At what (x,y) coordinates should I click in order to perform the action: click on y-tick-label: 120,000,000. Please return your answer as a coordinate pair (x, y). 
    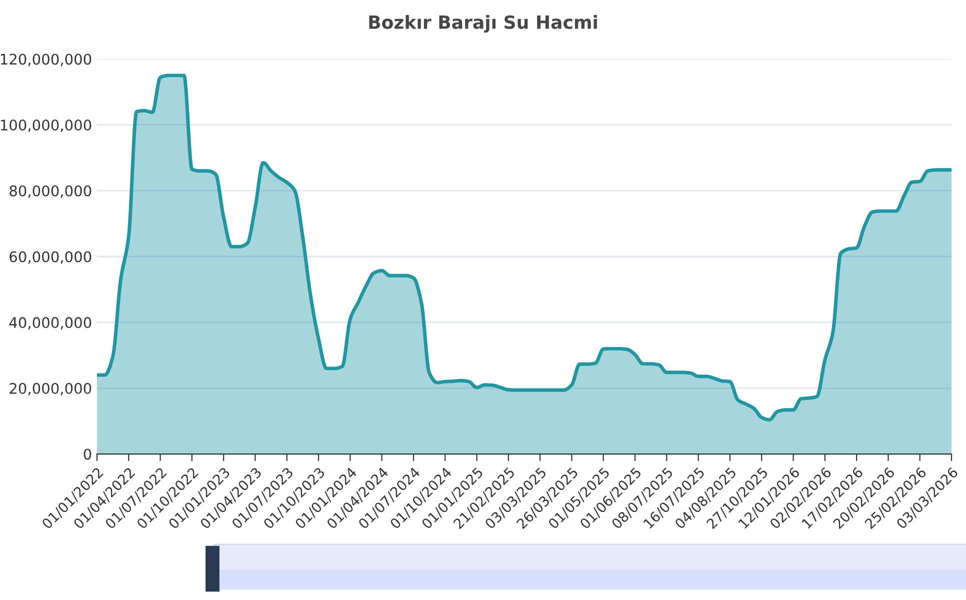
    Looking at the image, I should click on (46, 60).